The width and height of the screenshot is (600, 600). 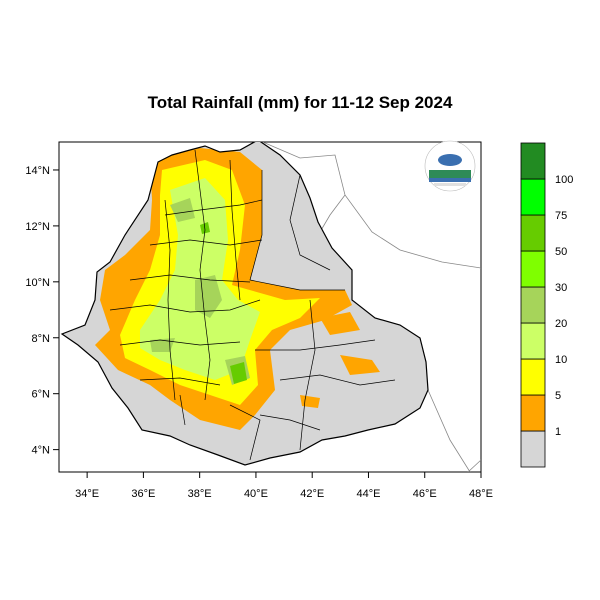 What do you see at coordinates (561, 288) in the screenshot?
I see `colorbar-label: 30` at bounding box center [561, 288].